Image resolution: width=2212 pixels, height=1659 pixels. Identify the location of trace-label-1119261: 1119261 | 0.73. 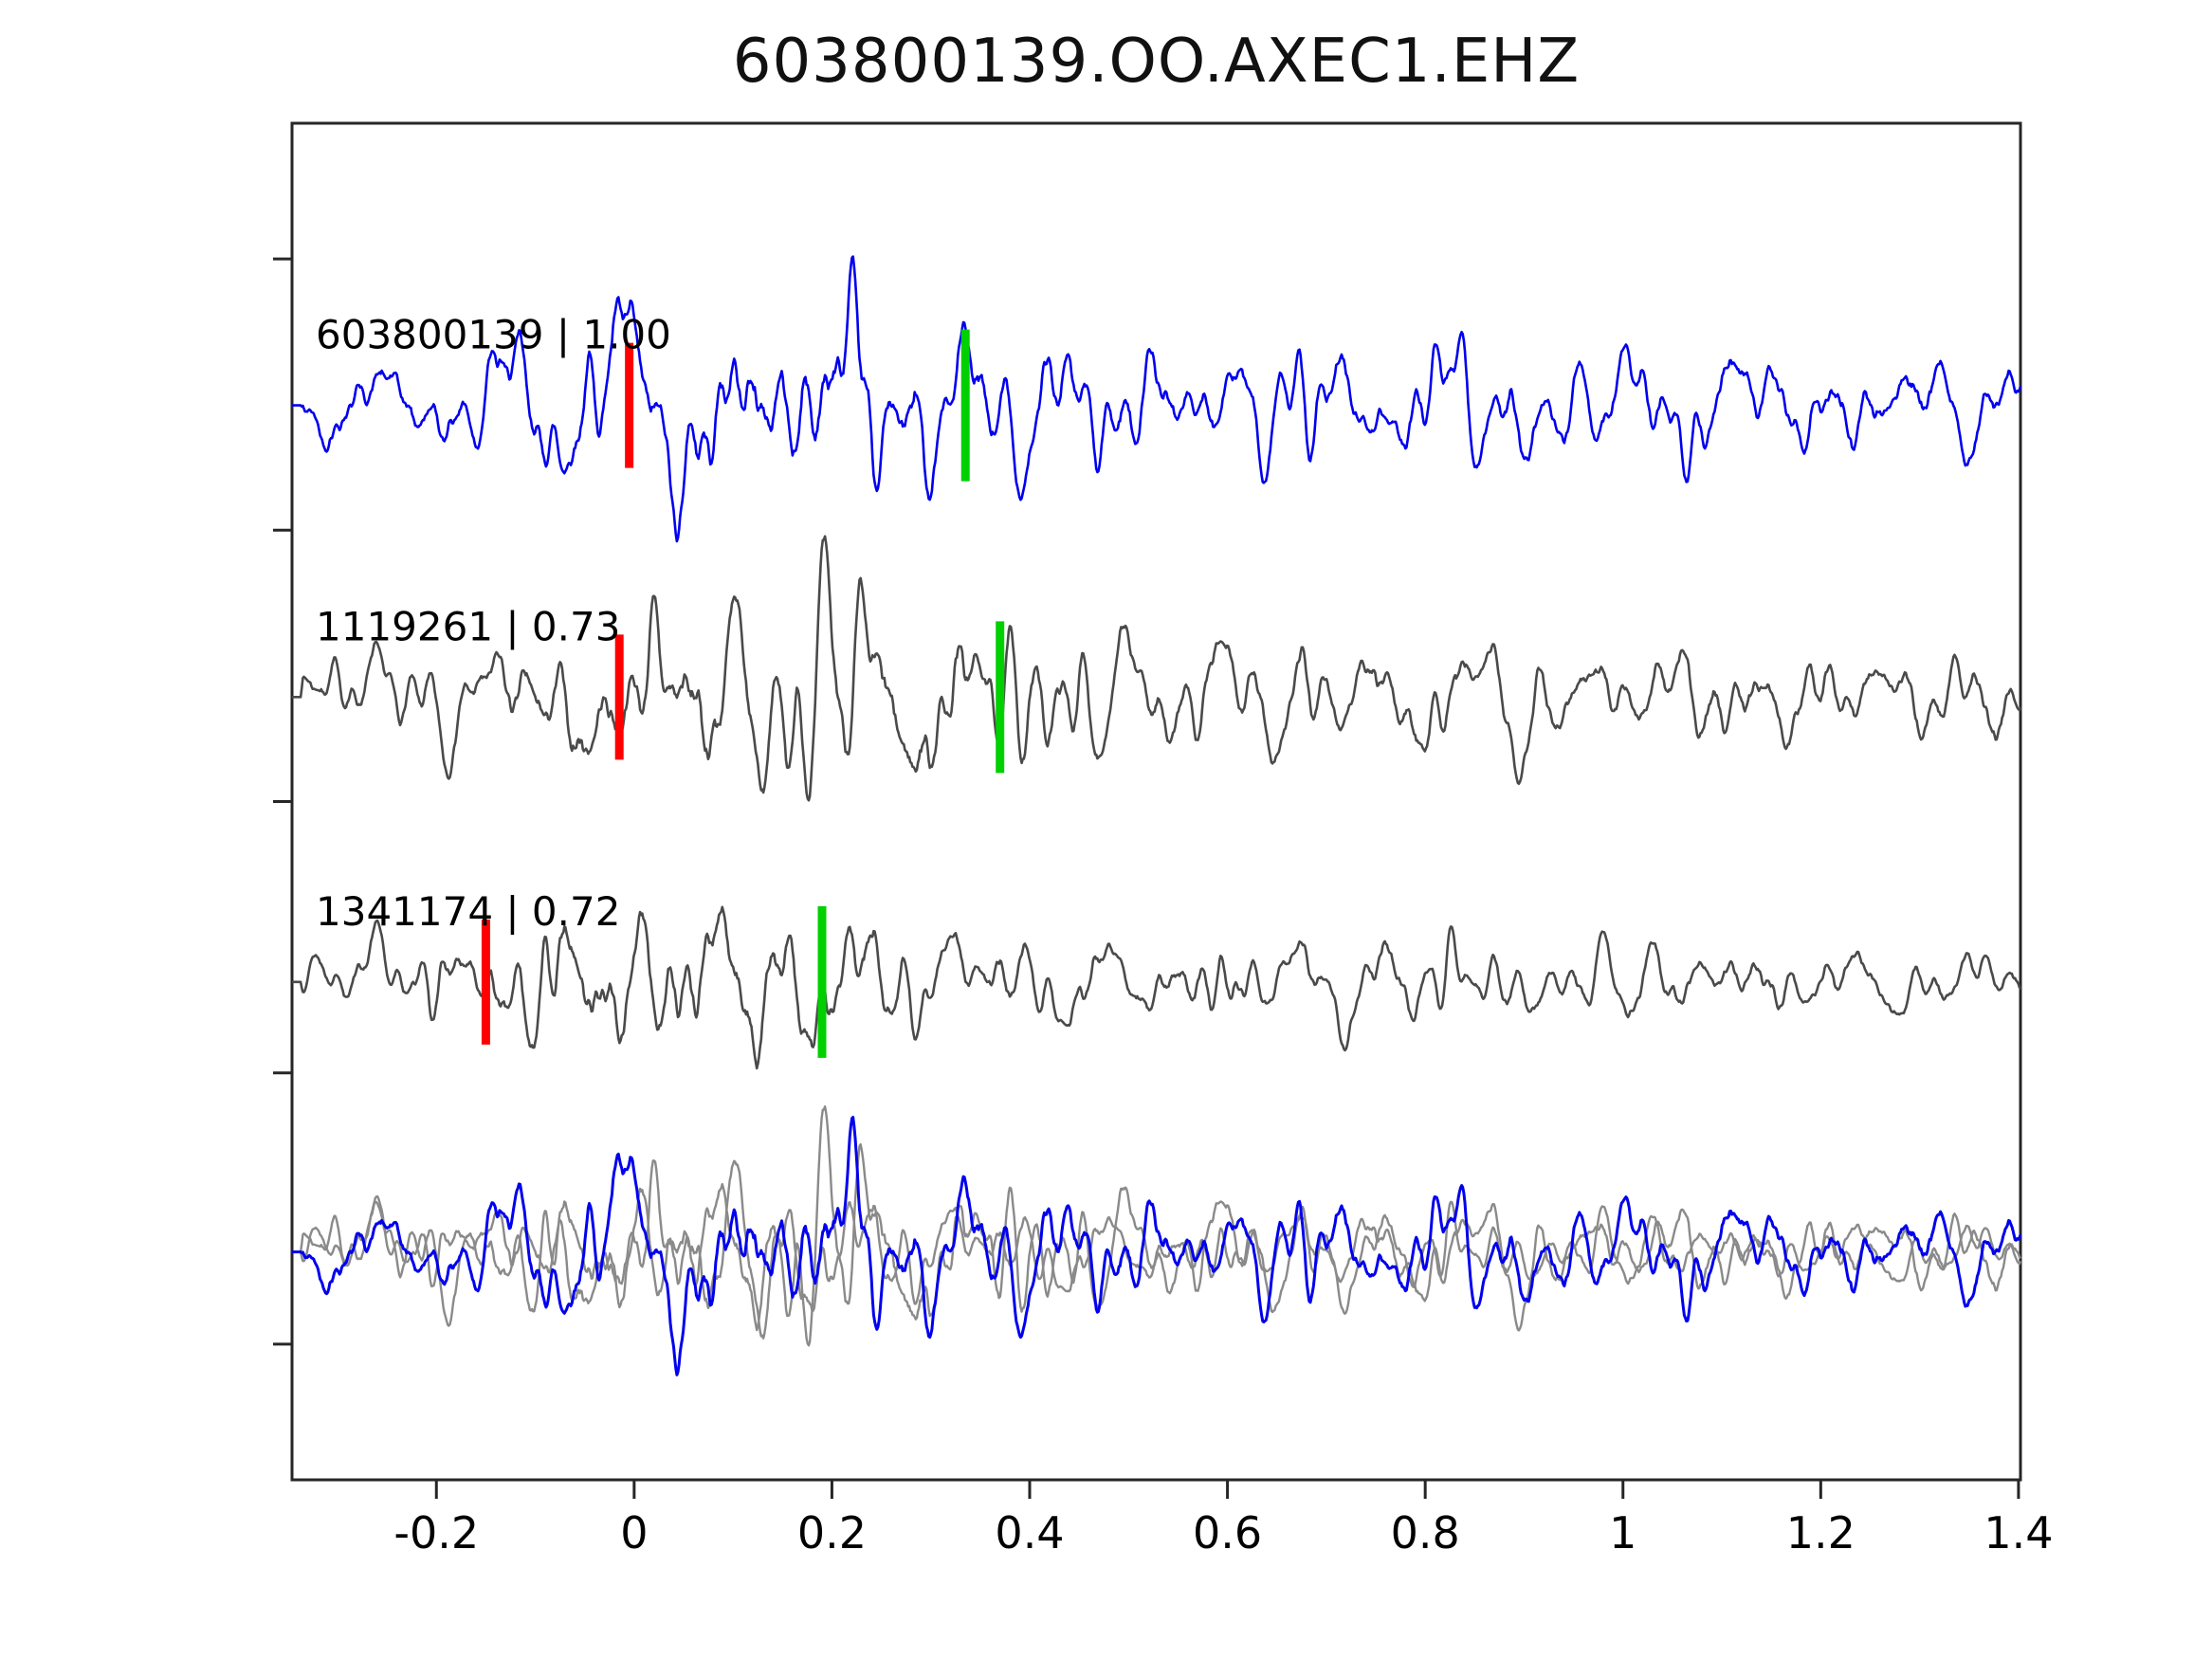
(468, 626).